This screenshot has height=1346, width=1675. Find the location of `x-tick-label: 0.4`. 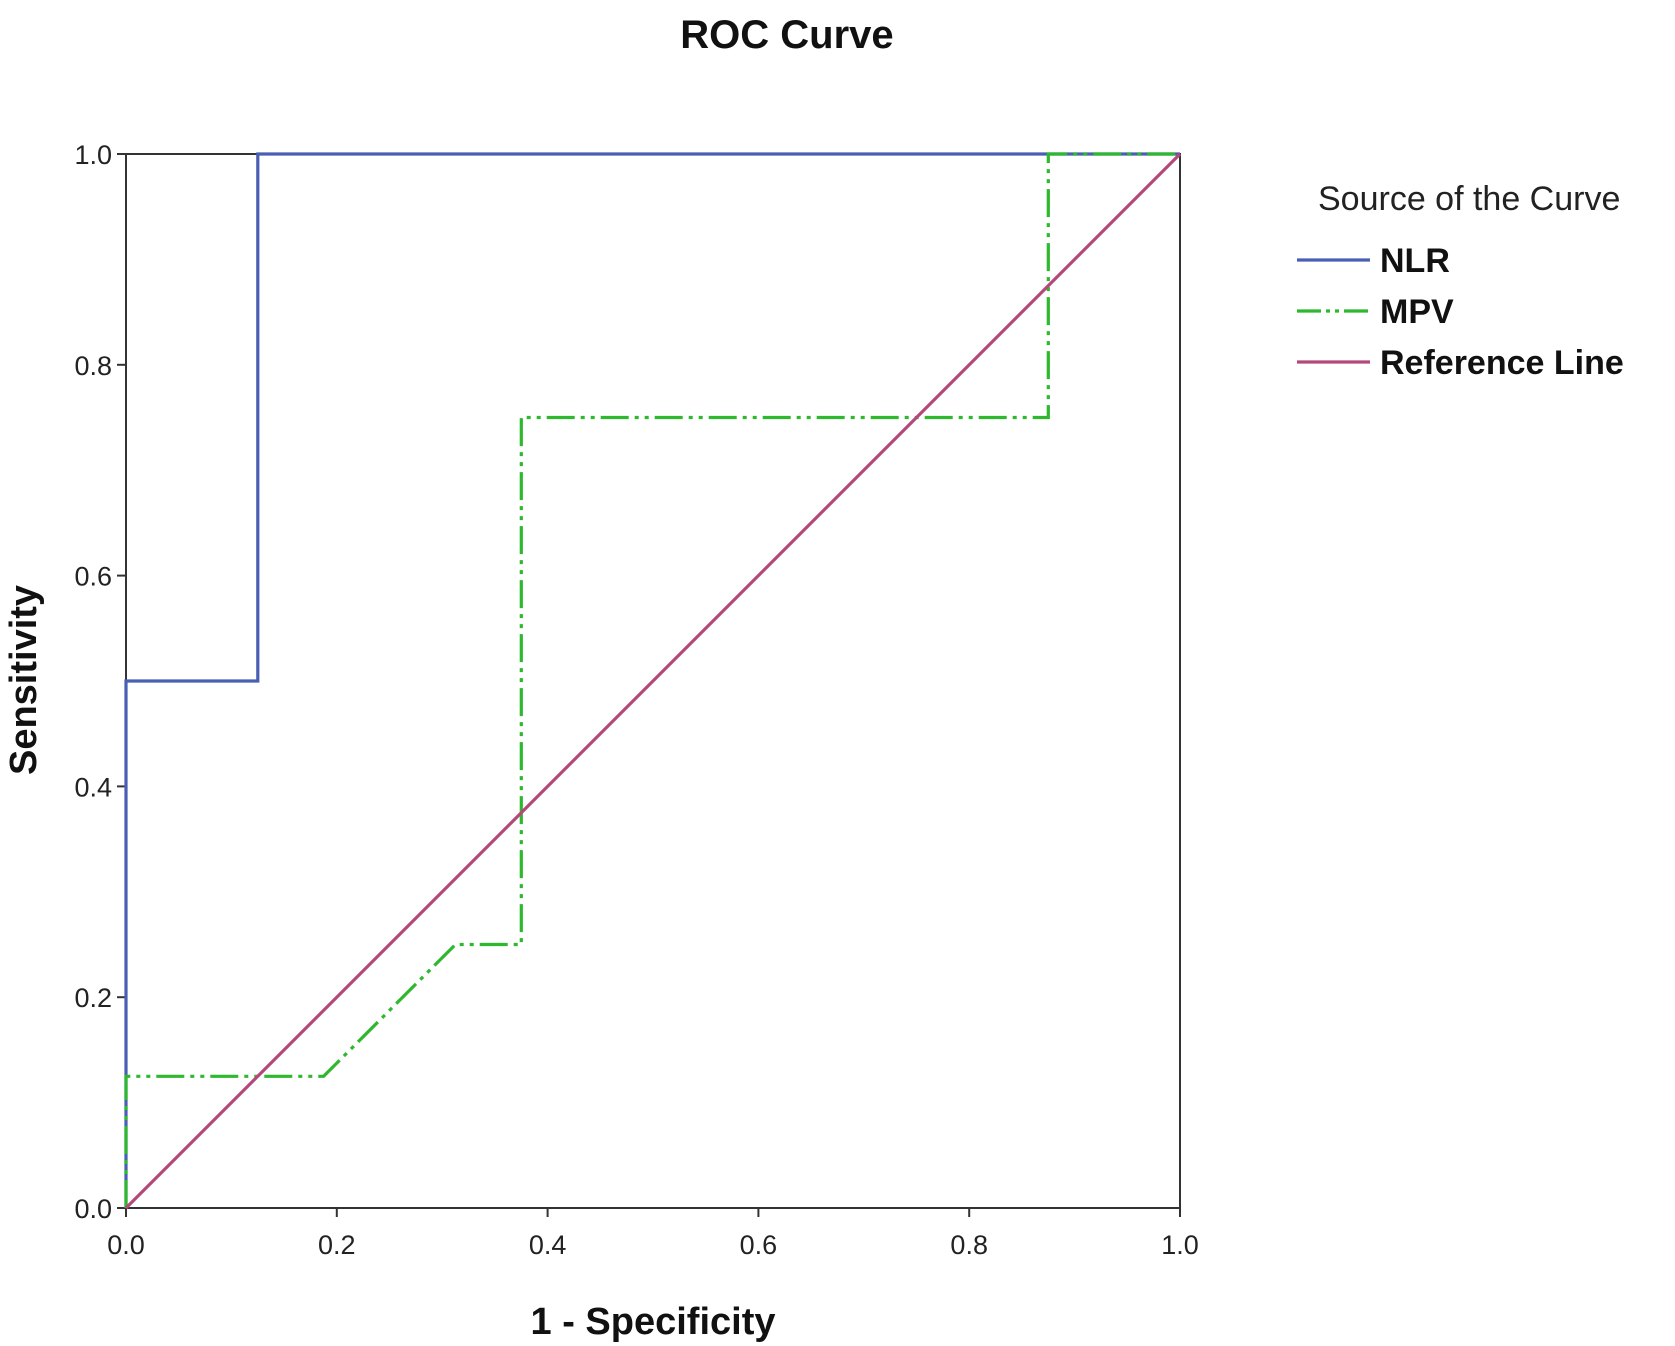

x-tick-label: 0.4 is located at coordinates (548, 1245).